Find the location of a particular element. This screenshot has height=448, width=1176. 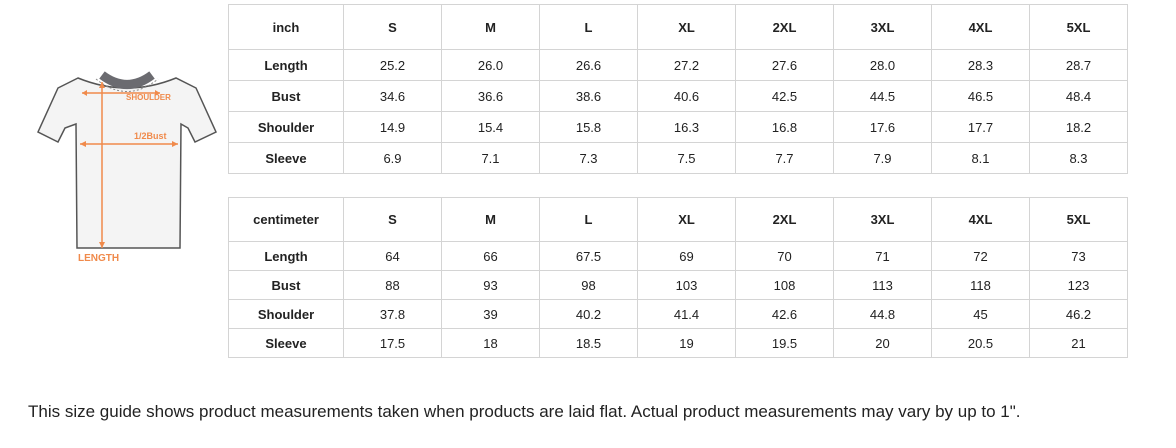

table-cell: 27.6 is located at coordinates (784, 65).